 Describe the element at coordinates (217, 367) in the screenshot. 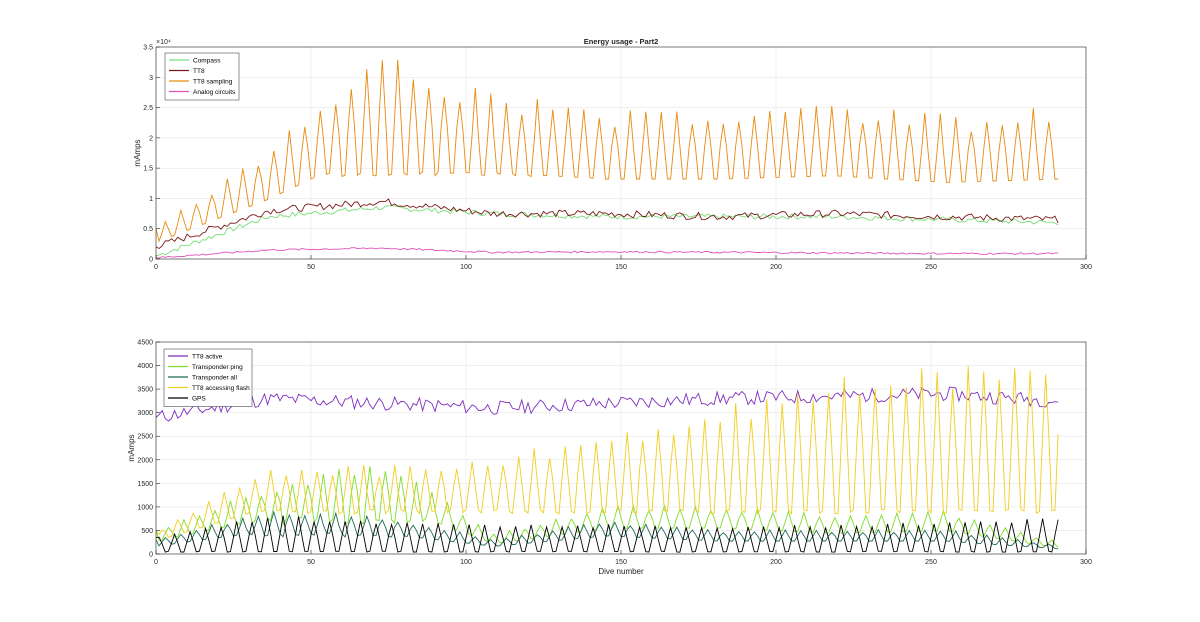

I see `legend-entry: Transponder ping` at that location.